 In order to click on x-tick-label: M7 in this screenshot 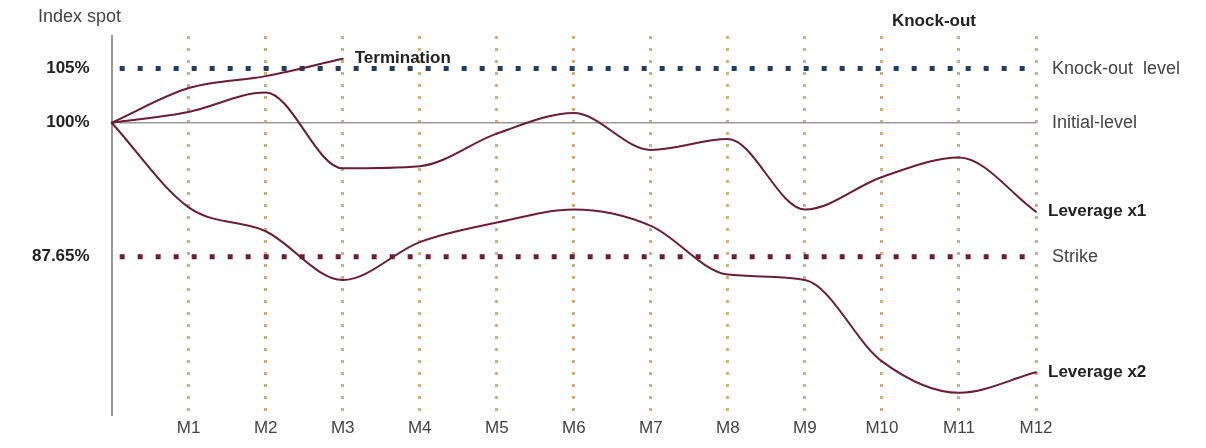, I will do `click(651, 428)`.